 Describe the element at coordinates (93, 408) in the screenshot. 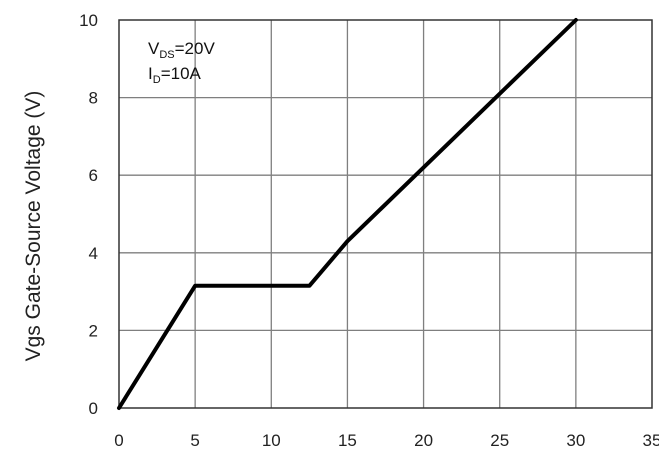

I see `y-tick-label: 0` at that location.